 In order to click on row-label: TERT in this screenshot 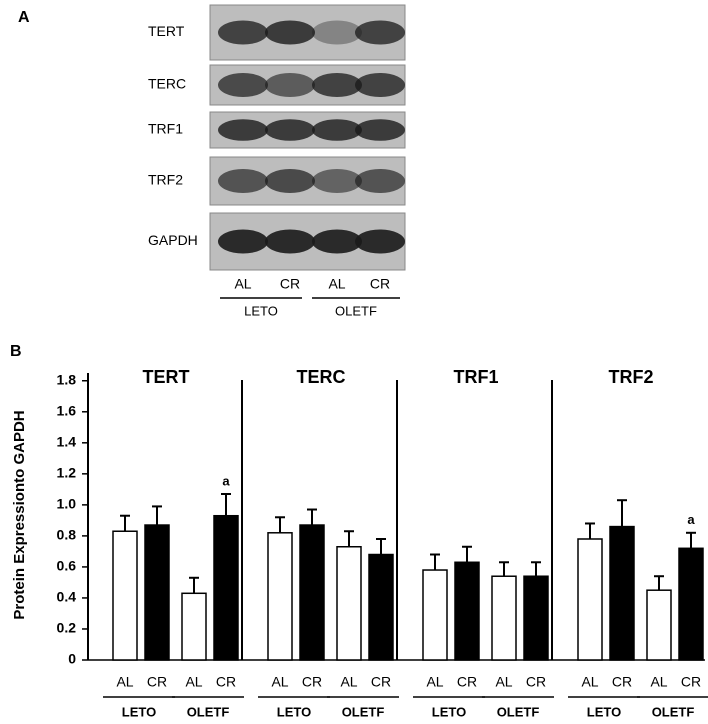, I will do `click(166, 31)`.